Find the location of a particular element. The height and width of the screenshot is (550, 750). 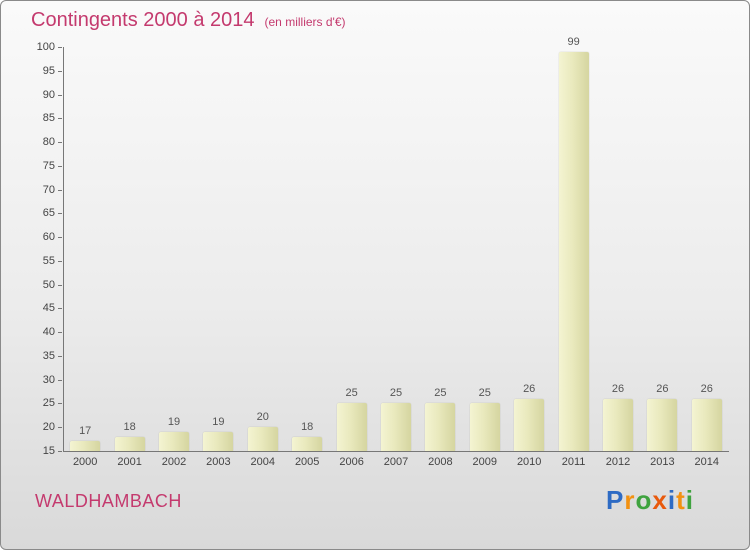

x-axis-category-label: 2005 is located at coordinates (307, 462).